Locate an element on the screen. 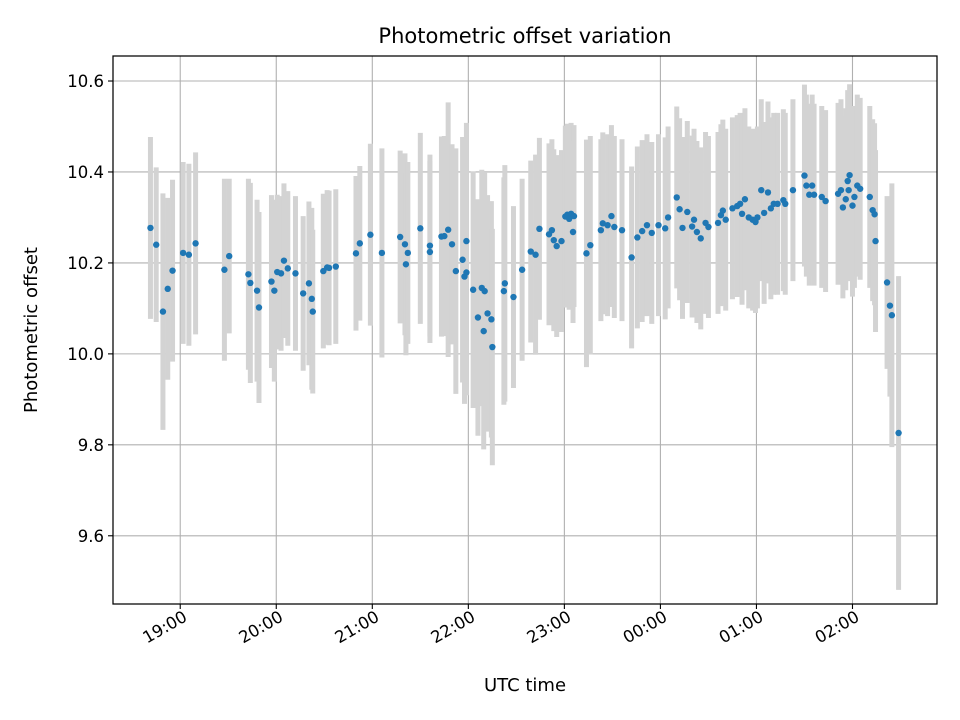 The height and width of the screenshot is (720, 960). x-axis-title: UTC time is located at coordinates (525, 685).